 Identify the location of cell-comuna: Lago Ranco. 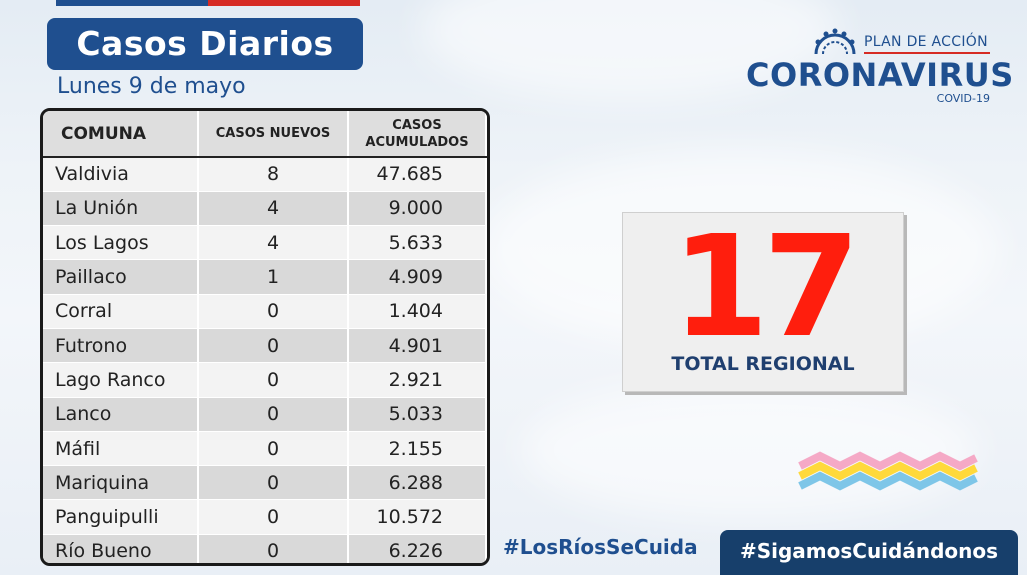
(121, 380).